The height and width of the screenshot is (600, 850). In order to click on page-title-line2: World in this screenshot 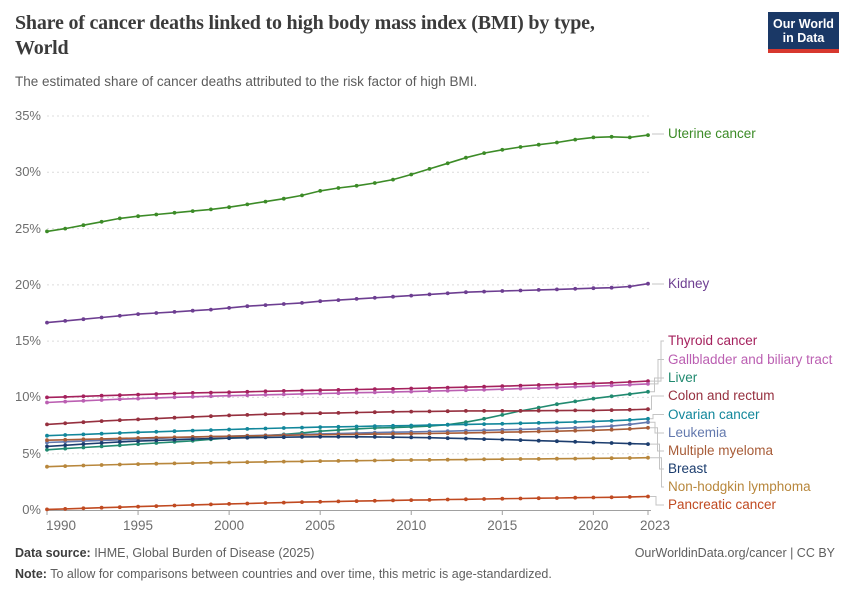, I will do `click(42, 48)`.